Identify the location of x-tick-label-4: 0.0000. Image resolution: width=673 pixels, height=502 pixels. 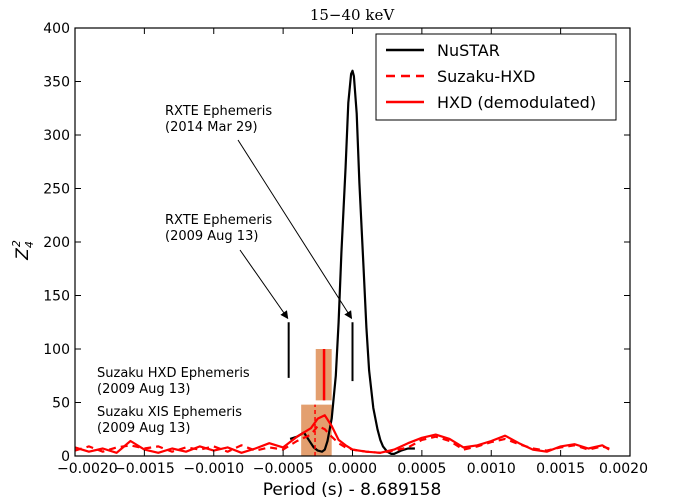
(352, 469).